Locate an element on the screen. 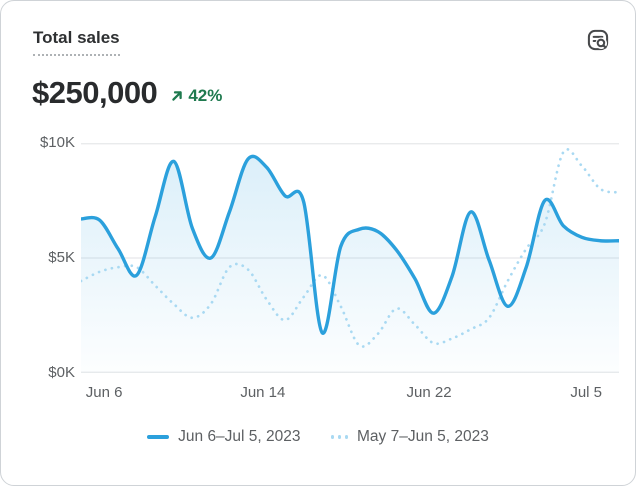 The height and width of the screenshot is (486, 636). trend-up-arrow-icon is located at coordinates (179, 96).